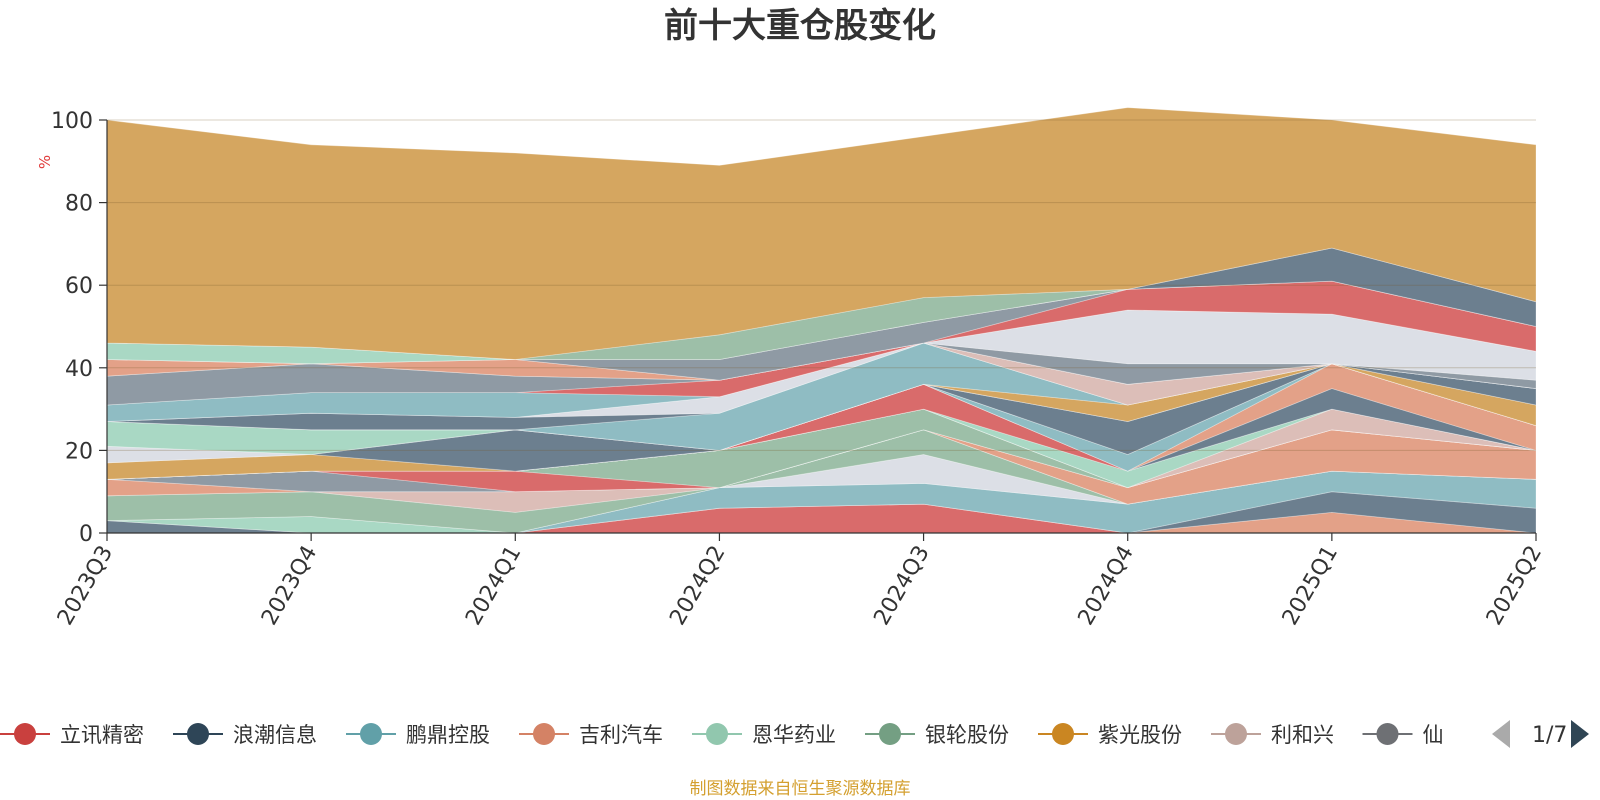  What do you see at coordinates (79, 286) in the screenshot?
I see `y-tick-label: 60` at bounding box center [79, 286].